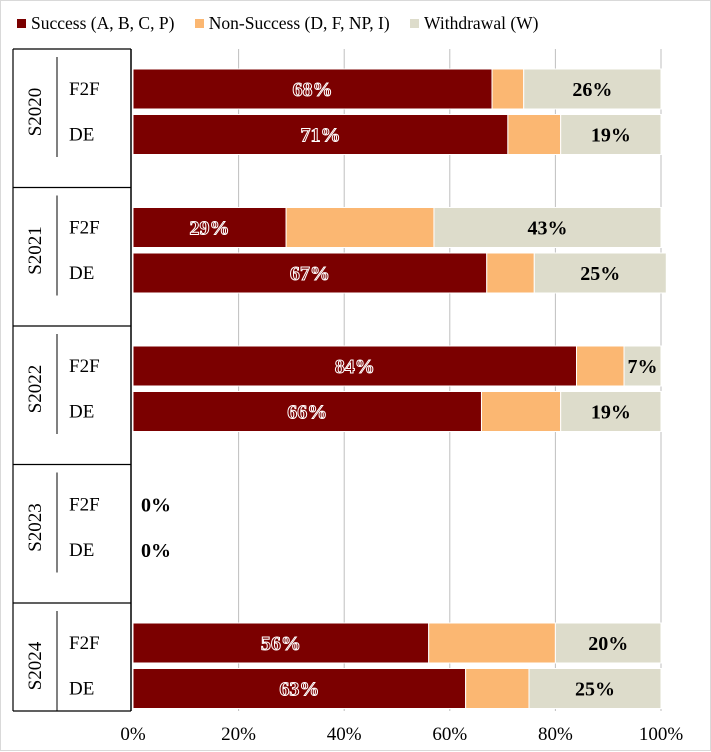 The height and width of the screenshot is (752, 711). Describe the element at coordinates (210, 229) in the screenshot. I see `data-label: 29%` at that location.